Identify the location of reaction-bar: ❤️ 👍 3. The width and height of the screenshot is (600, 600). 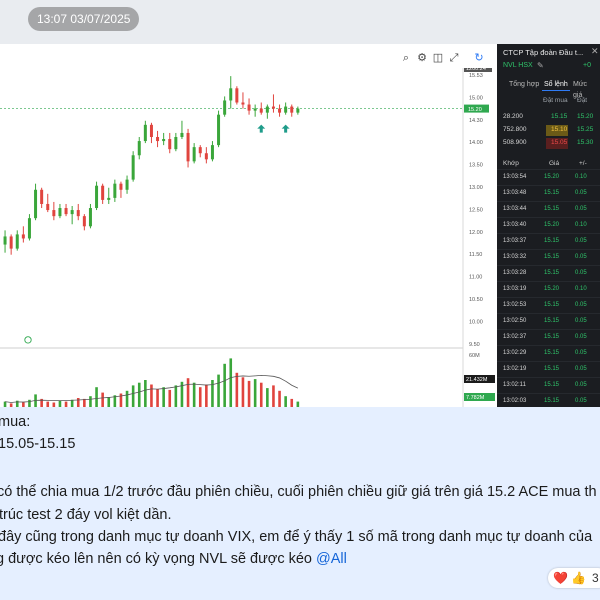
(574, 578).